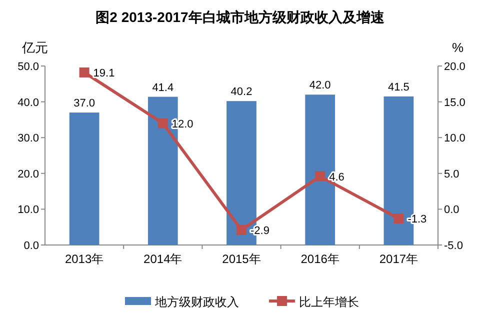  I want to click on y-tick-label: 0.0, so click(31, 246).